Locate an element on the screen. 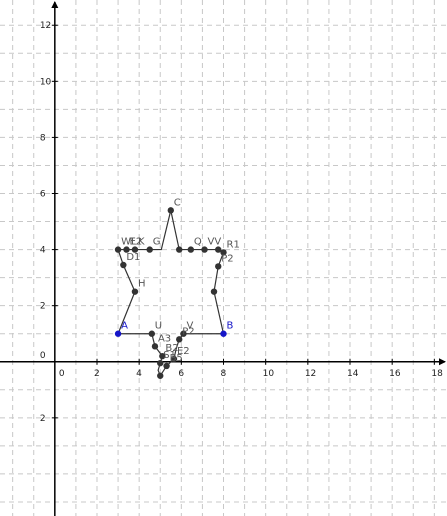 The height and width of the screenshot is (516, 447). y-tick-label: 10 is located at coordinates (46, 82).